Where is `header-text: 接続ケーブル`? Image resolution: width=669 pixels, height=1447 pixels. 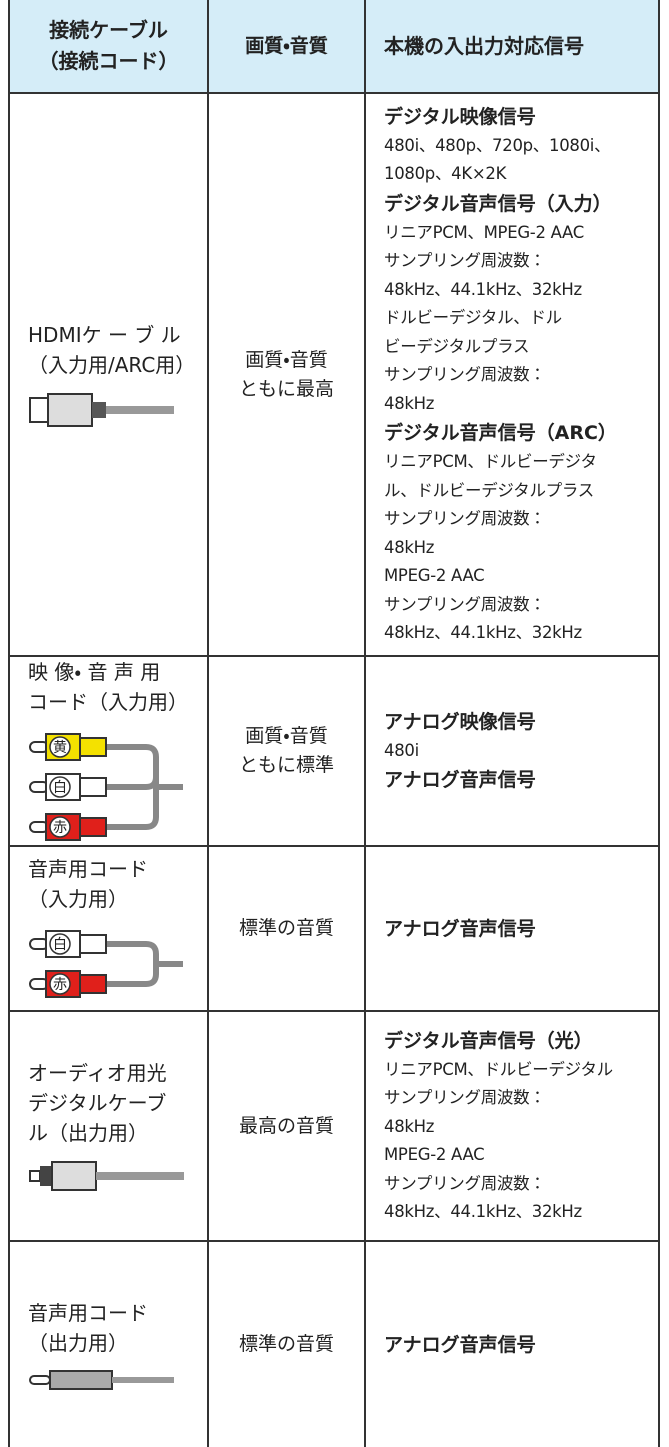 header-text: 接続ケーブル is located at coordinates (108, 30).